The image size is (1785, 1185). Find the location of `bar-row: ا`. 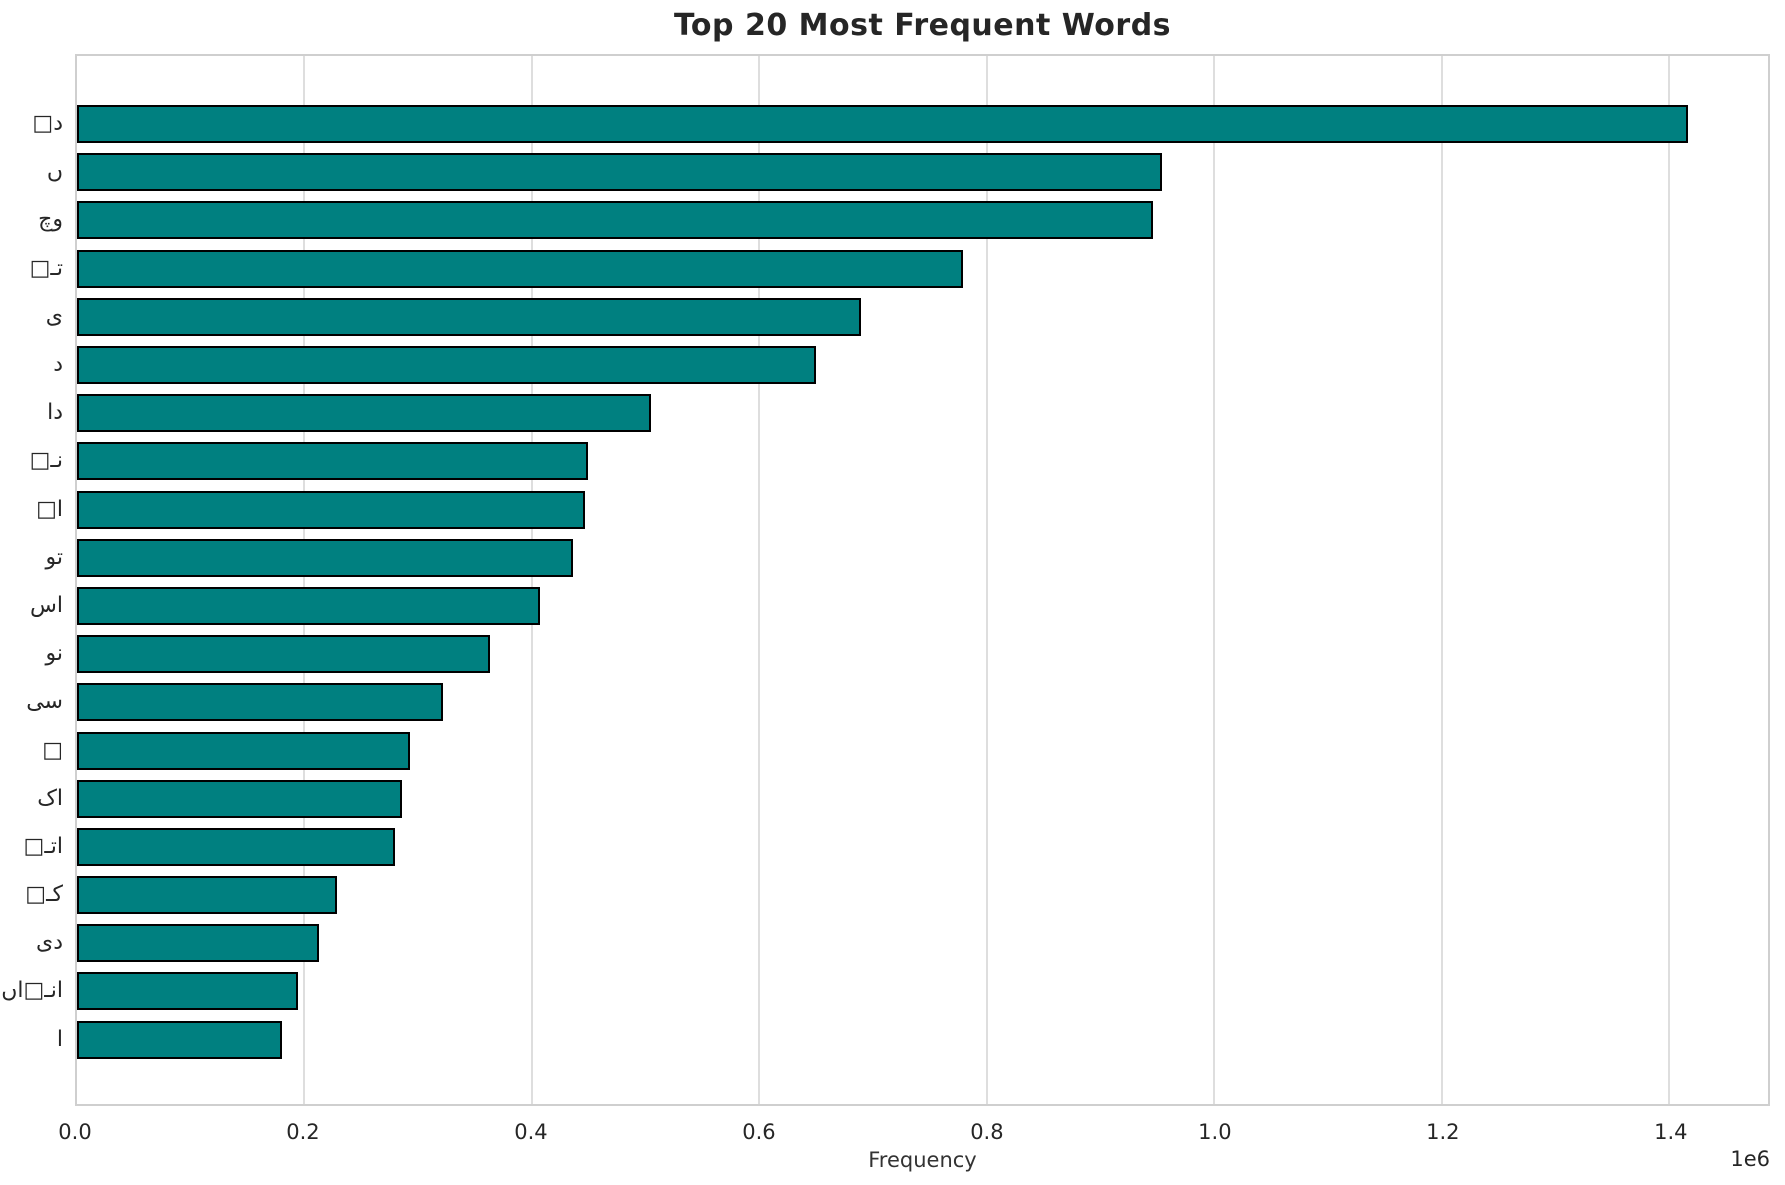

bar-row: ا is located at coordinates (912, 1040).